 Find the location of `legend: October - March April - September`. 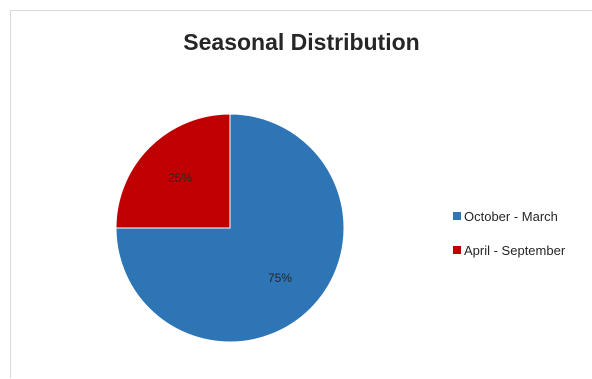

legend: October - March April - September is located at coordinates (509, 241).